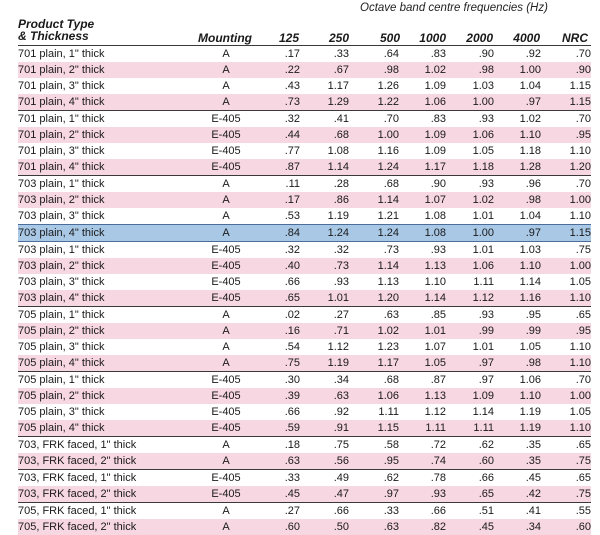 The image size is (600, 535). Describe the element at coordinates (517, 70) in the screenshot. I see `4000-cell: 1.00` at that location.